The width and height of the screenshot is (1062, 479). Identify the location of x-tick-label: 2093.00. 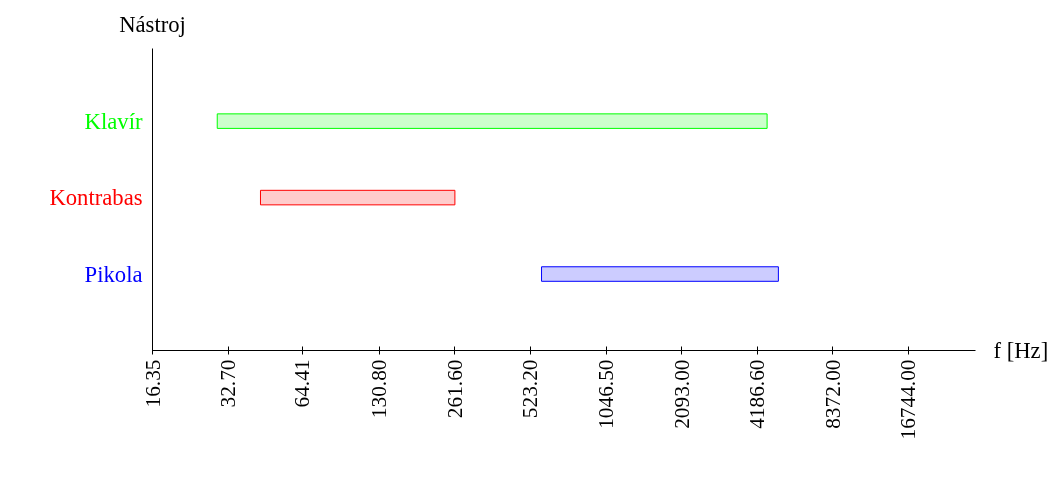
(681, 394).